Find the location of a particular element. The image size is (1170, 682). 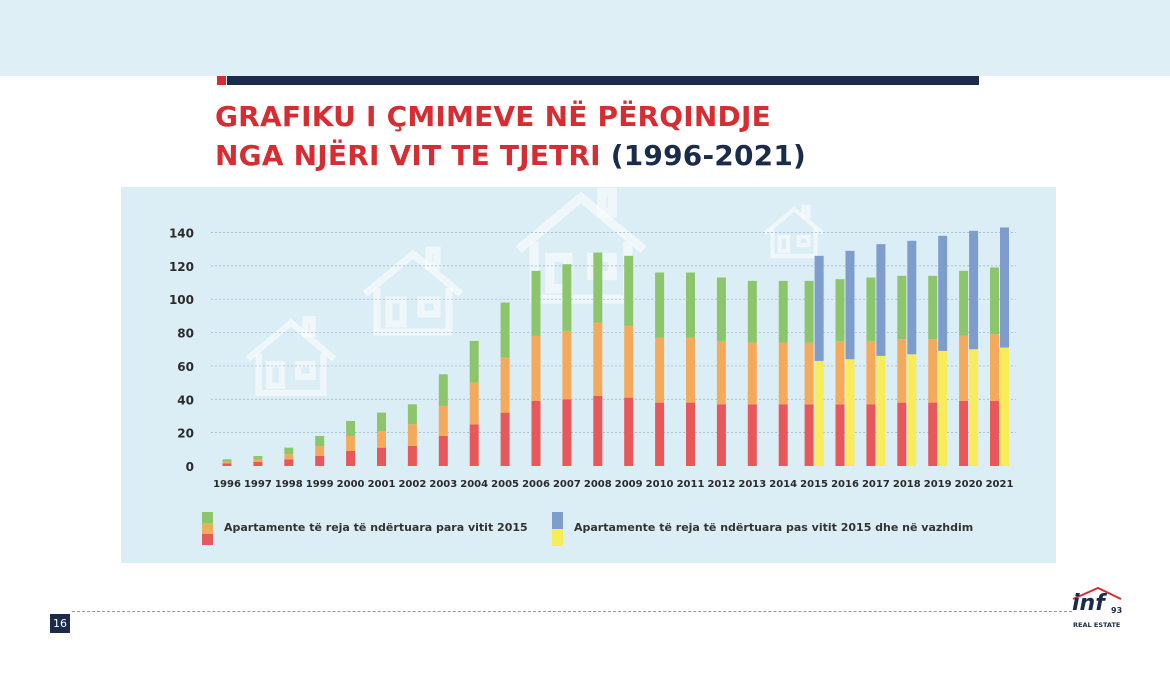

y-tick-label: 120 is located at coordinates (181, 267).